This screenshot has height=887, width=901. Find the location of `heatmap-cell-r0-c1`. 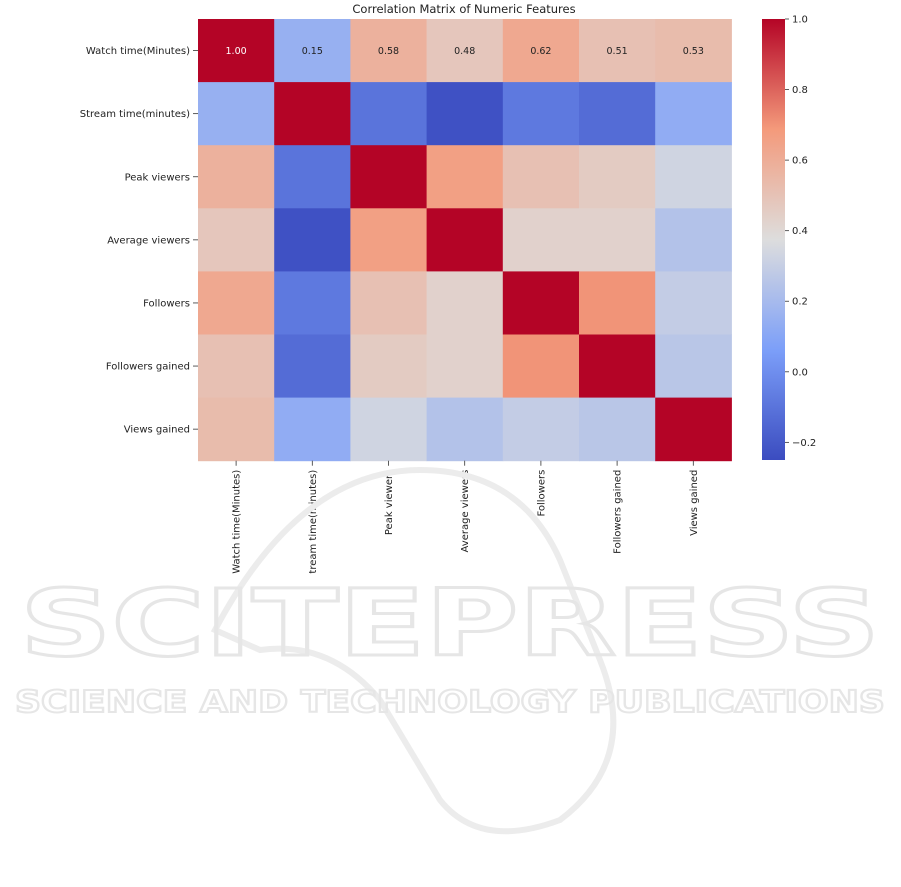

heatmap-cell-r0-c1 is located at coordinates (312, 51).